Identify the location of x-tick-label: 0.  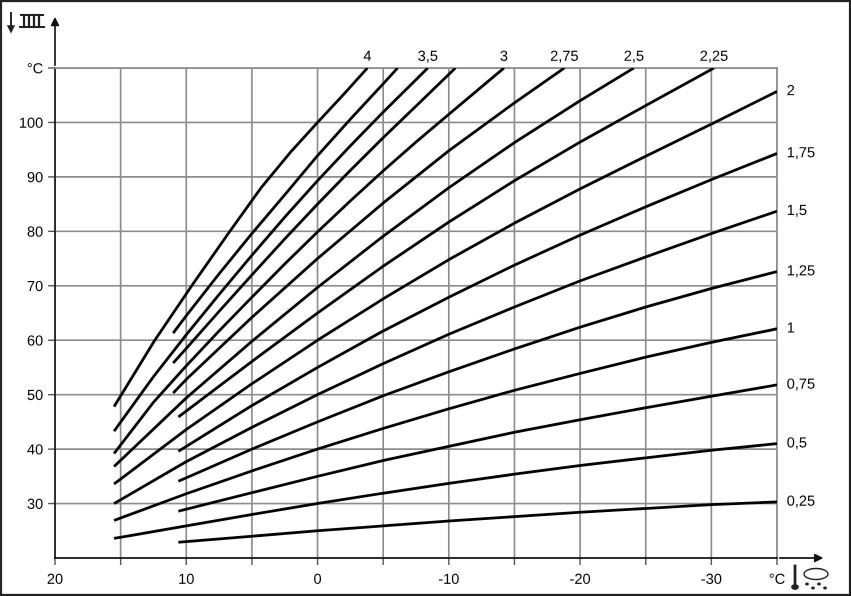
(318, 579).